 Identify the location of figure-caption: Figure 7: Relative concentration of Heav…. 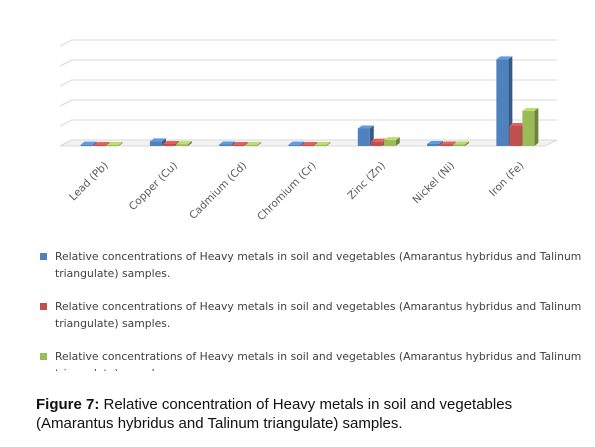
(311, 414).